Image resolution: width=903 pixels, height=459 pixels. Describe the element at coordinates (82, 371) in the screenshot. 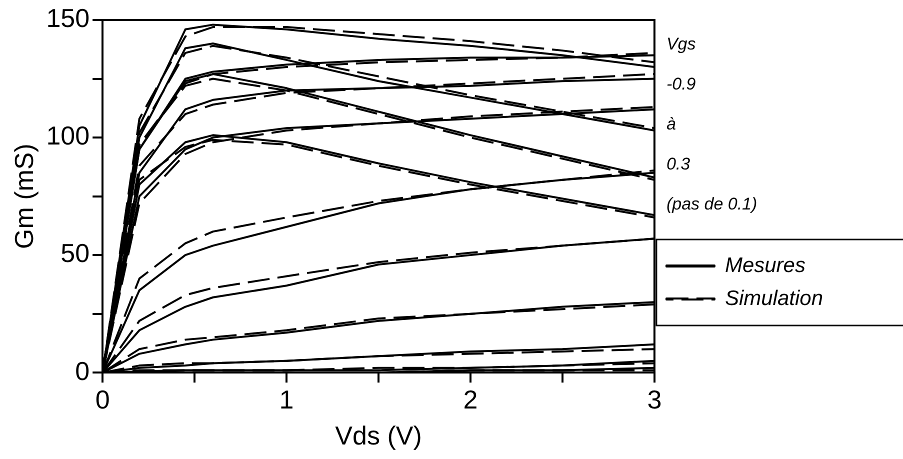

I see `y-tick-label: 0` at that location.